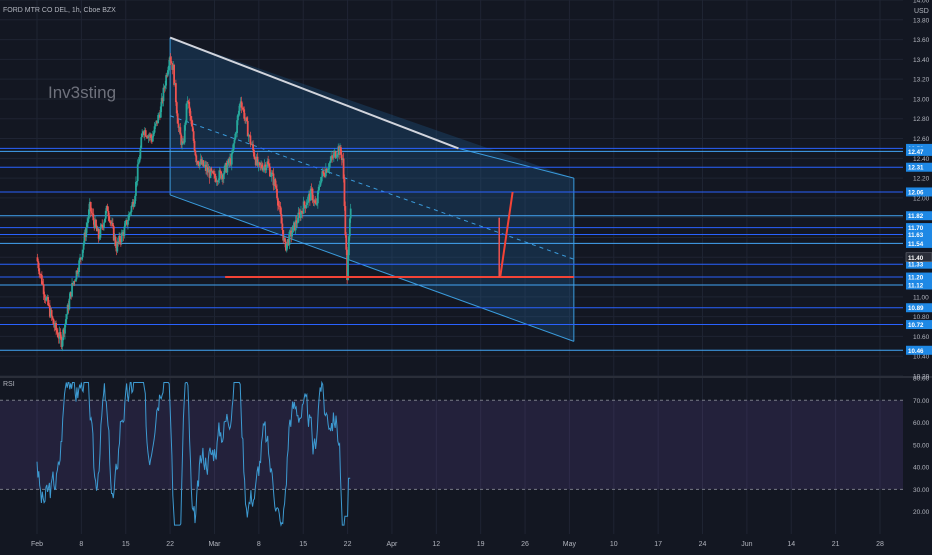  Describe the element at coordinates (81, 544) in the screenshot. I see `x-tick-label: 8` at that location.